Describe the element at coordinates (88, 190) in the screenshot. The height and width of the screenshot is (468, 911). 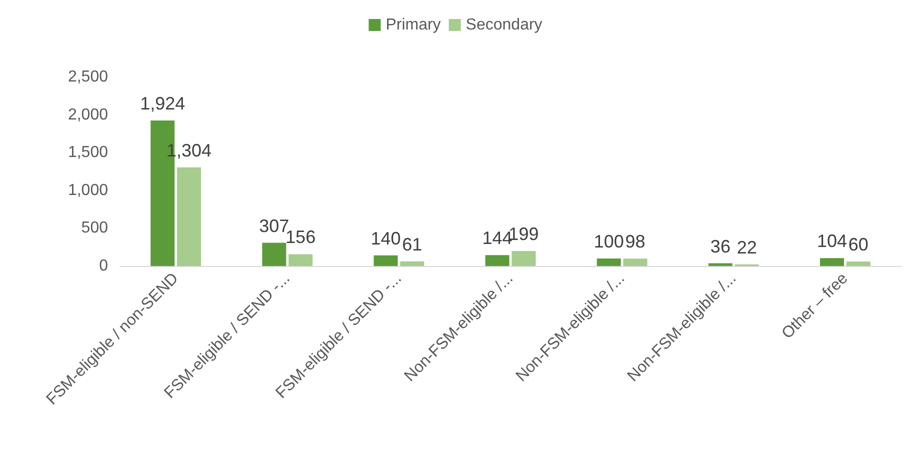
I see `y-tick-label: 1,000` at that location.